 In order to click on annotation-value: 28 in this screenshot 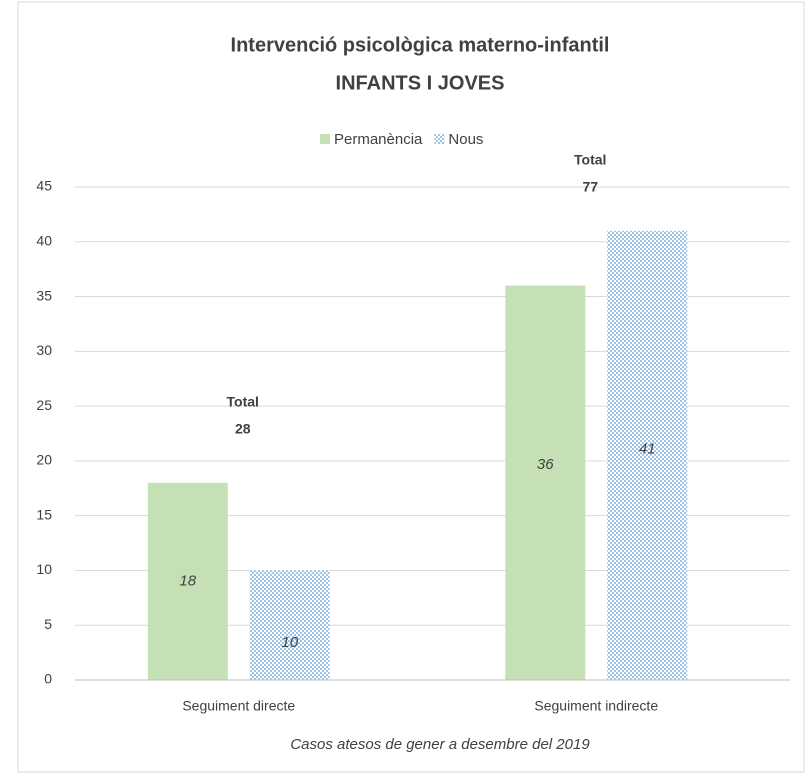, I will do `click(243, 429)`.